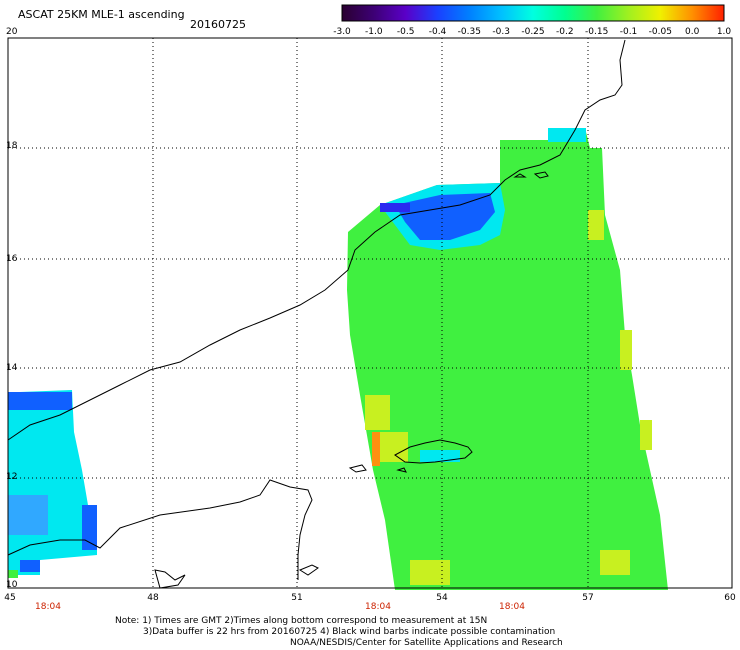 The image size is (740, 650). I want to click on colorbar-label: -0.2, so click(565, 32).